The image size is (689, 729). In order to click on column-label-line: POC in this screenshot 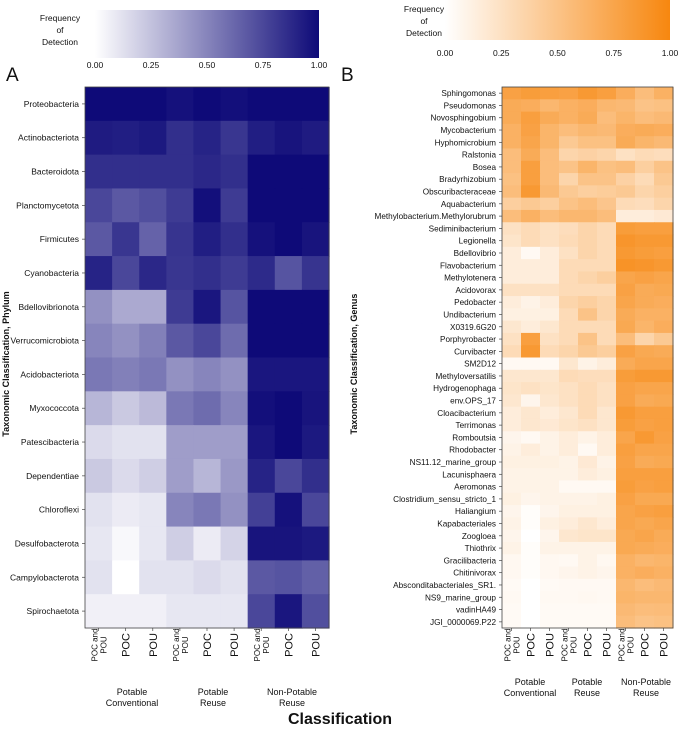, I will do `click(289, 645)`.